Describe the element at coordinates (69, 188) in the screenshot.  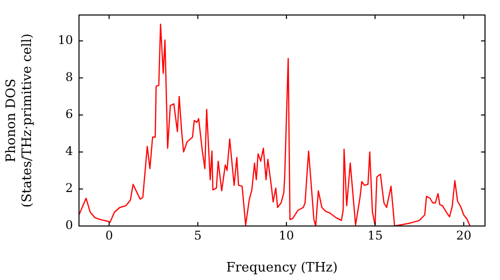
I see `y-tick-label: 2` at that location.